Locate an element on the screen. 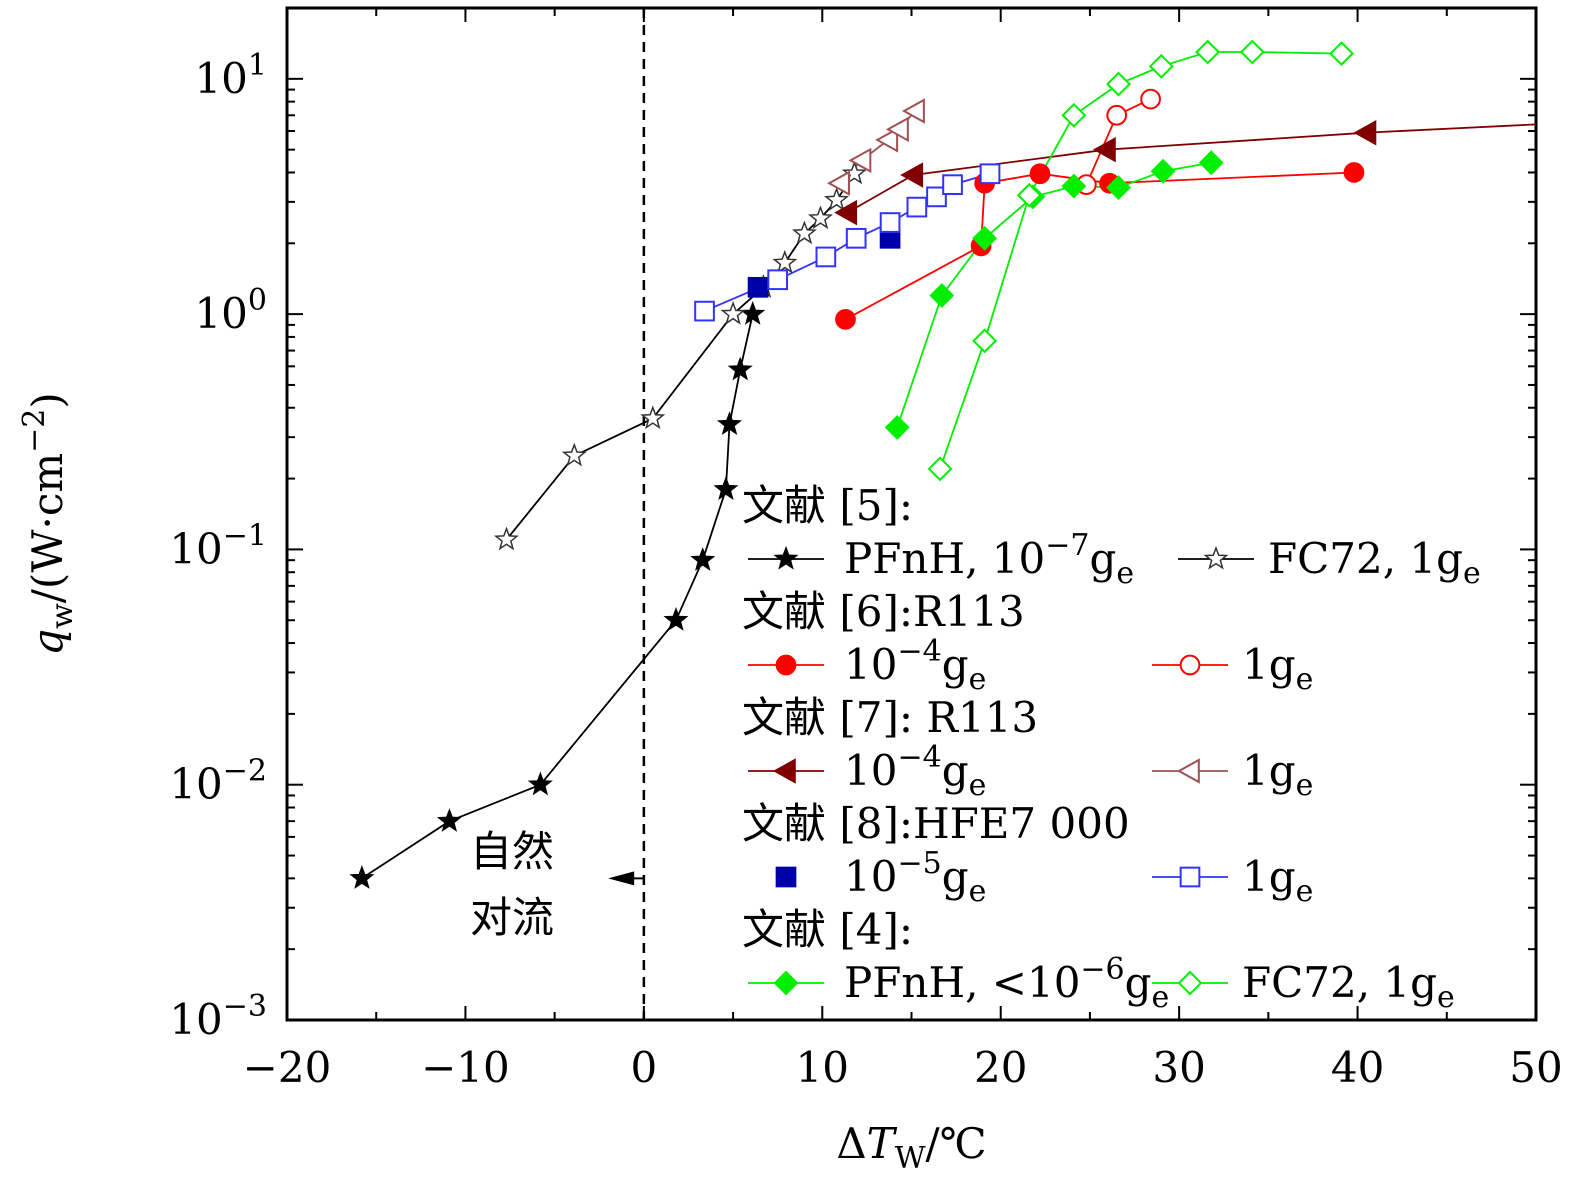  legend-label: PFnH, 10−7ge is located at coordinates (989, 559).